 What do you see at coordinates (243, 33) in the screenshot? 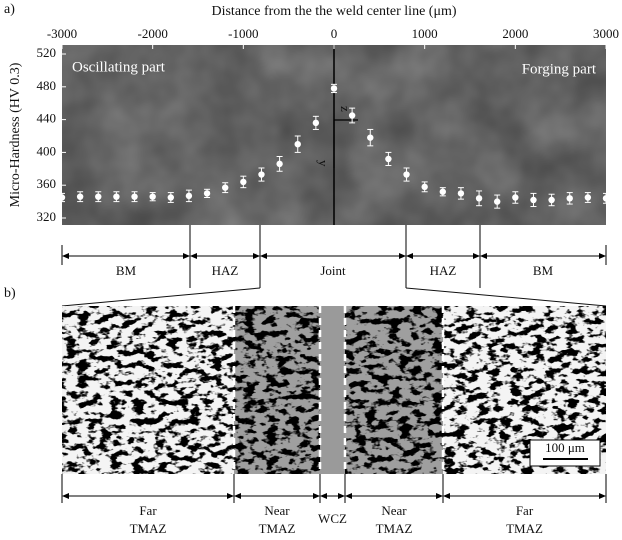
I see `x-tick-label: -1000` at bounding box center [243, 33].